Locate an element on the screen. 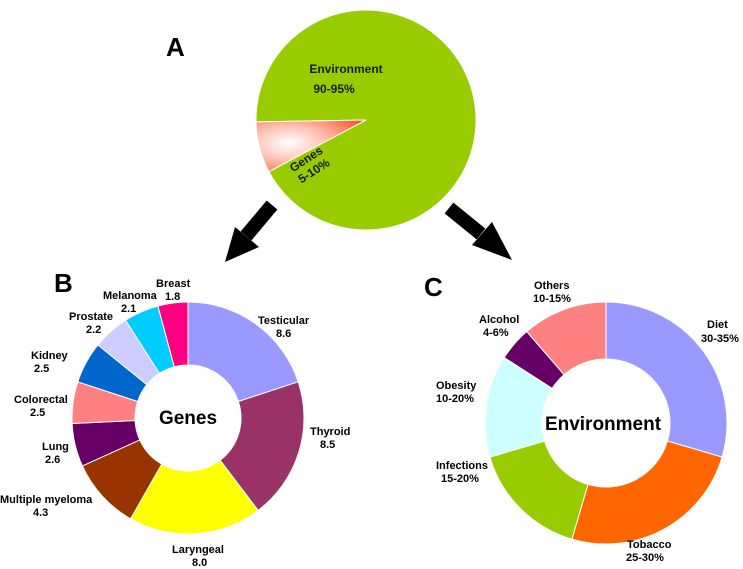 The width and height of the screenshot is (743, 569). value-kidney: 2.5 is located at coordinates (41, 369).